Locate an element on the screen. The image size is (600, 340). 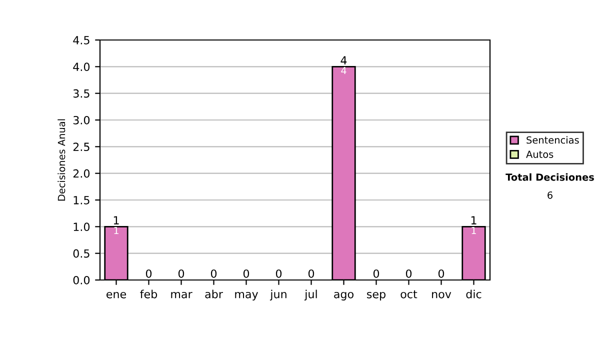
text: 4.0 is located at coordinates (81, 67).